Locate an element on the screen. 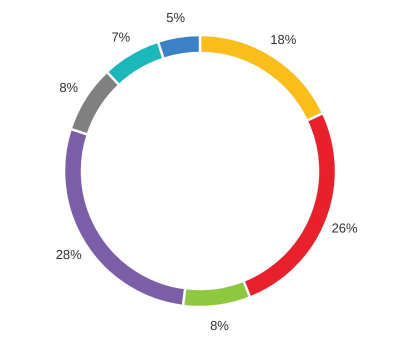 The image size is (400, 343). data-label: 5% is located at coordinates (176, 17).